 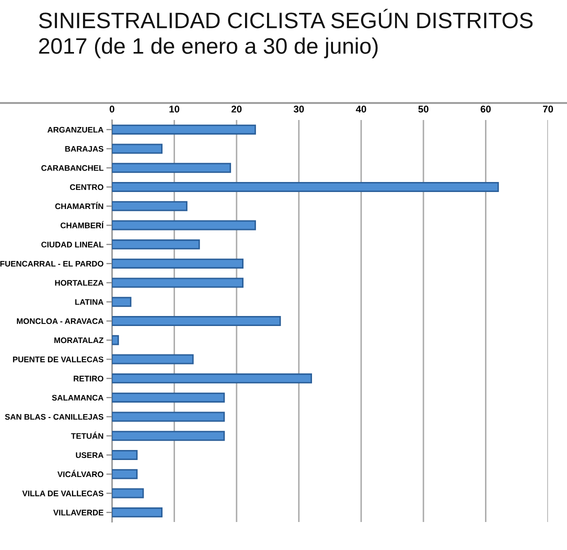 I want to click on y-tick-label: CARABANCHEL, so click(x=72, y=168).